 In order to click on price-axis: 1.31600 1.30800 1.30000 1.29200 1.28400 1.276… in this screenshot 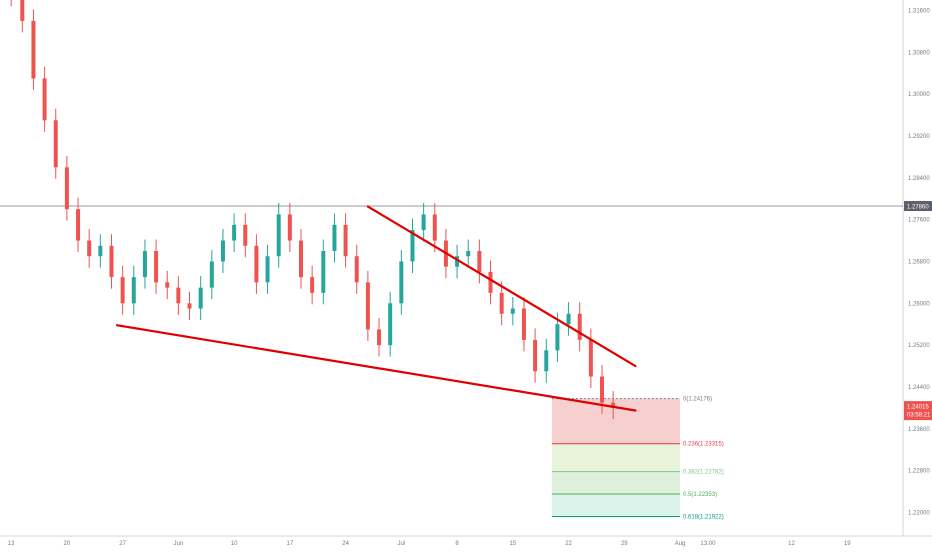, I will do `click(916, 268)`.